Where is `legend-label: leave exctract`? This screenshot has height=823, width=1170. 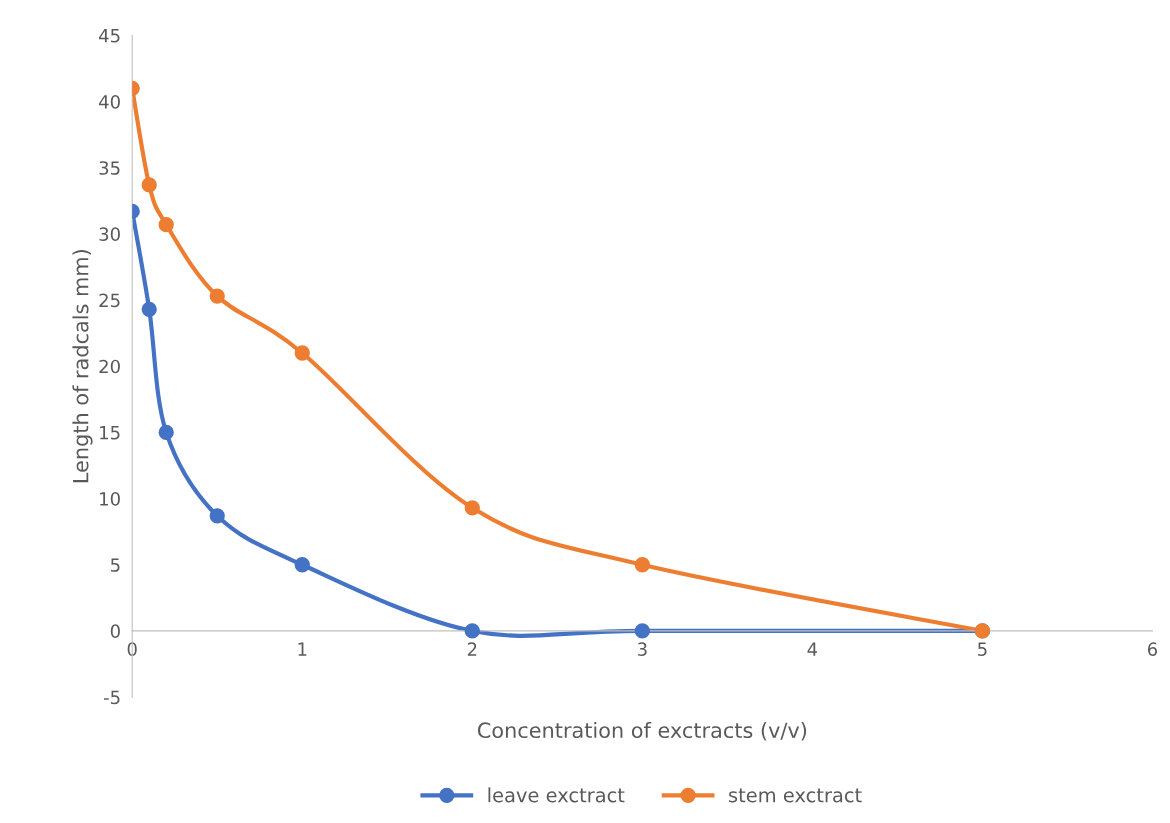
legend-label: leave exctract is located at coordinates (556, 795).